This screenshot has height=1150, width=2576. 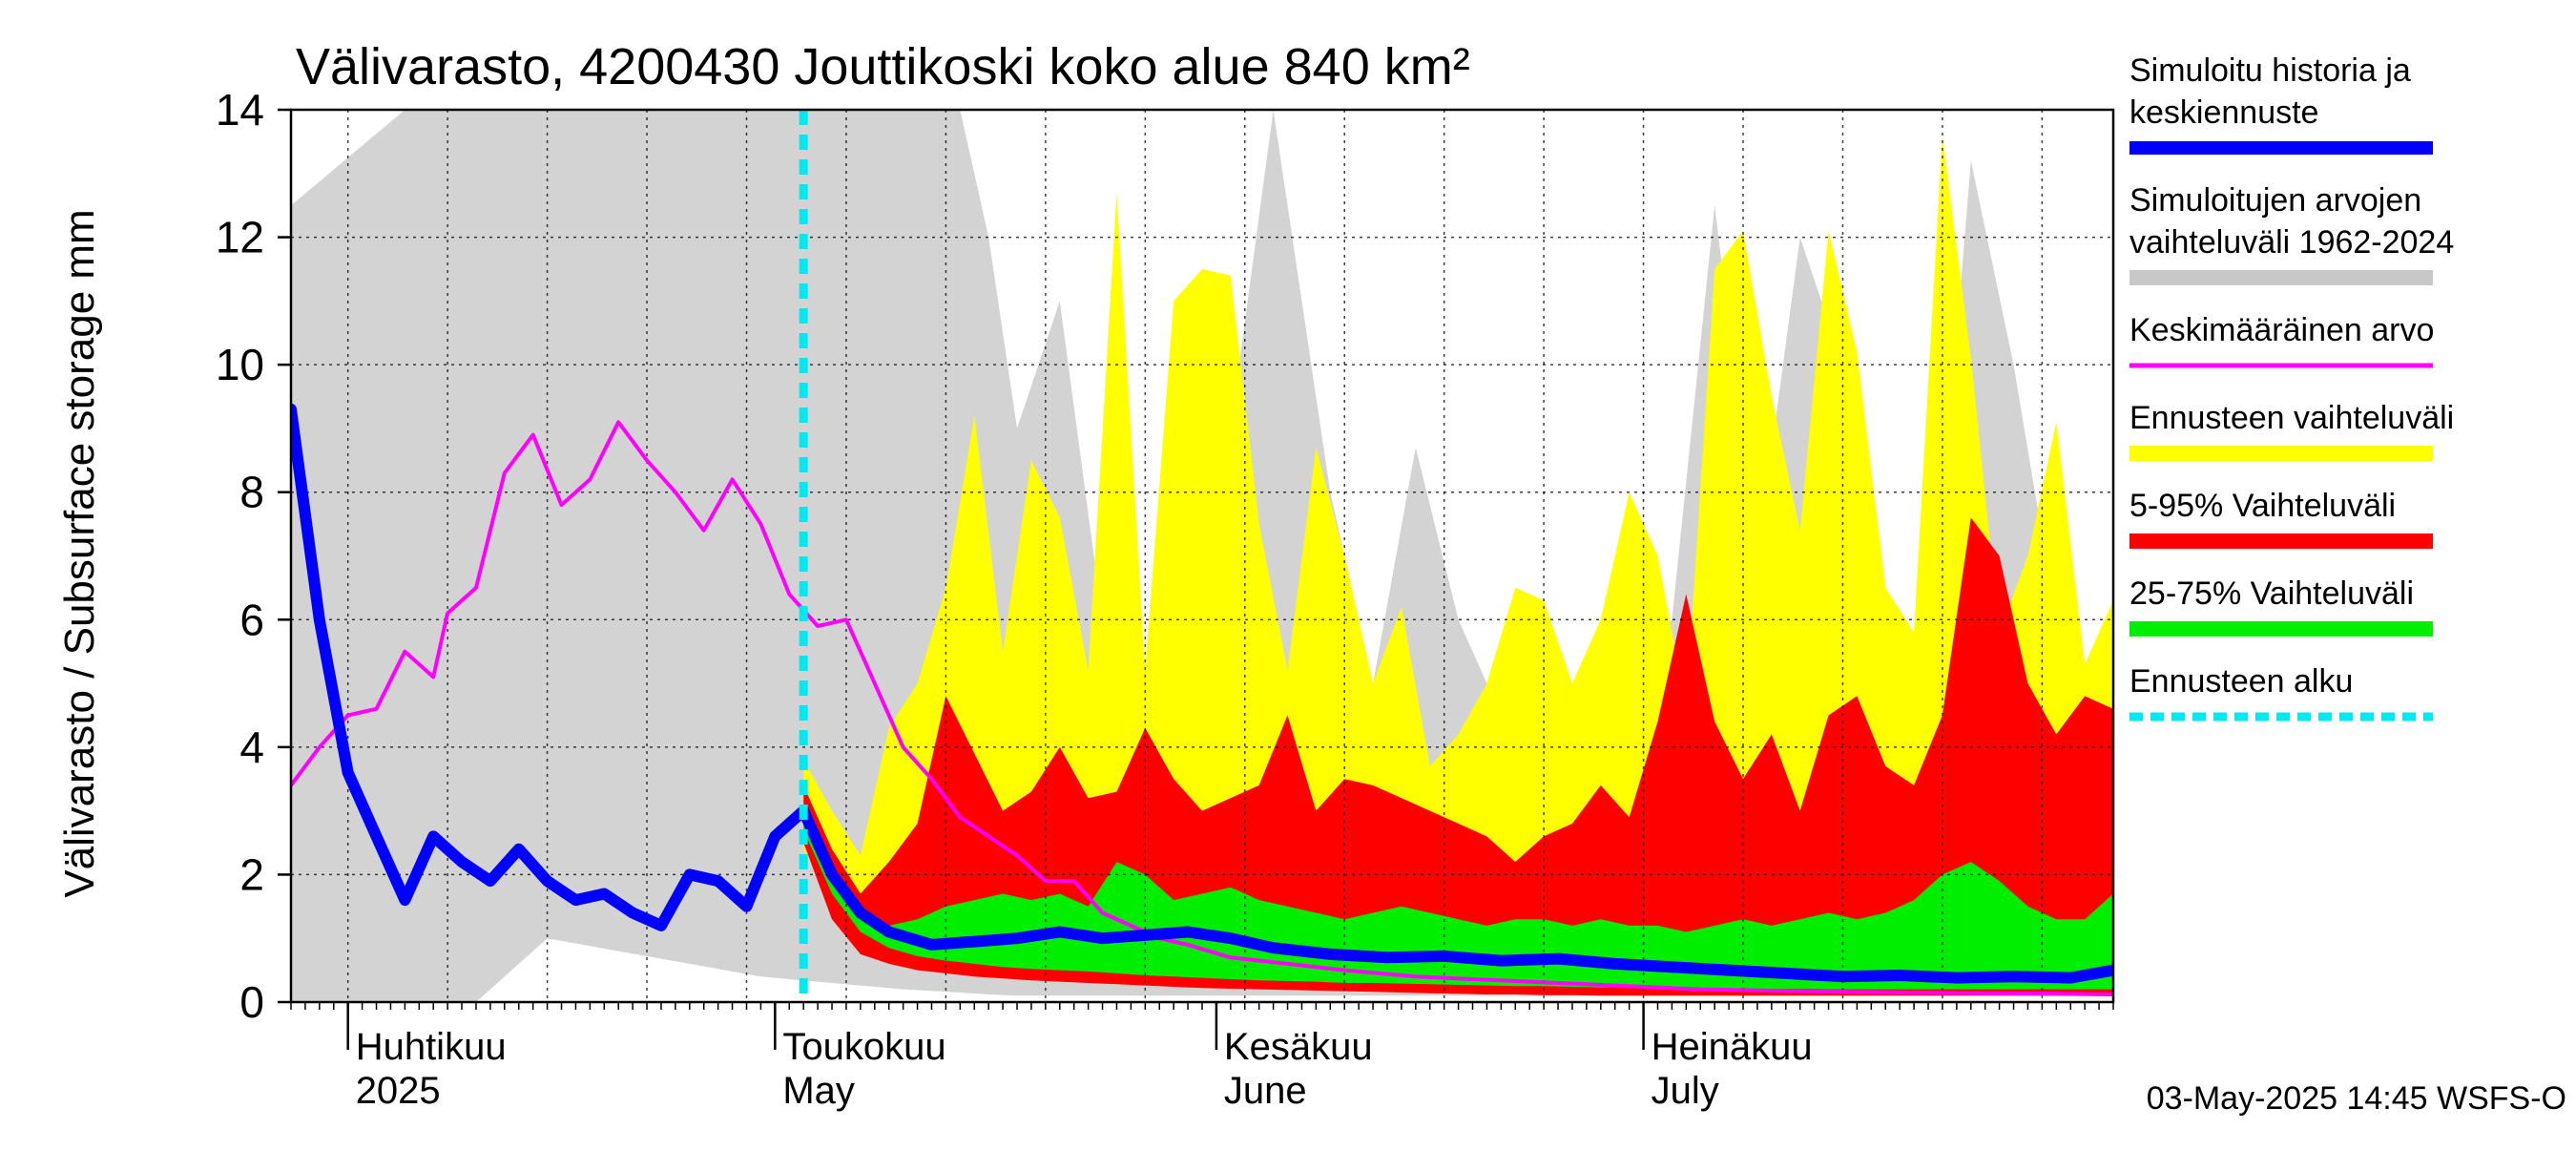 I want to click on y-tick-label: 8, so click(x=251, y=492).